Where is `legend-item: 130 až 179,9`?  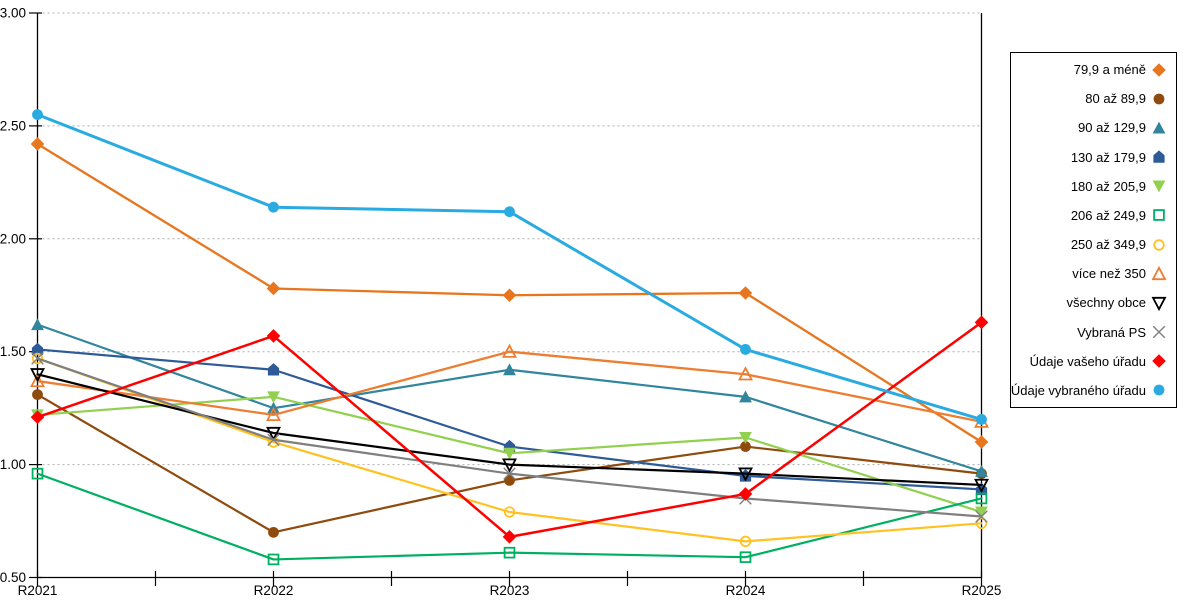
legend-item: 130 až 179,9 is located at coordinates (1093, 157).